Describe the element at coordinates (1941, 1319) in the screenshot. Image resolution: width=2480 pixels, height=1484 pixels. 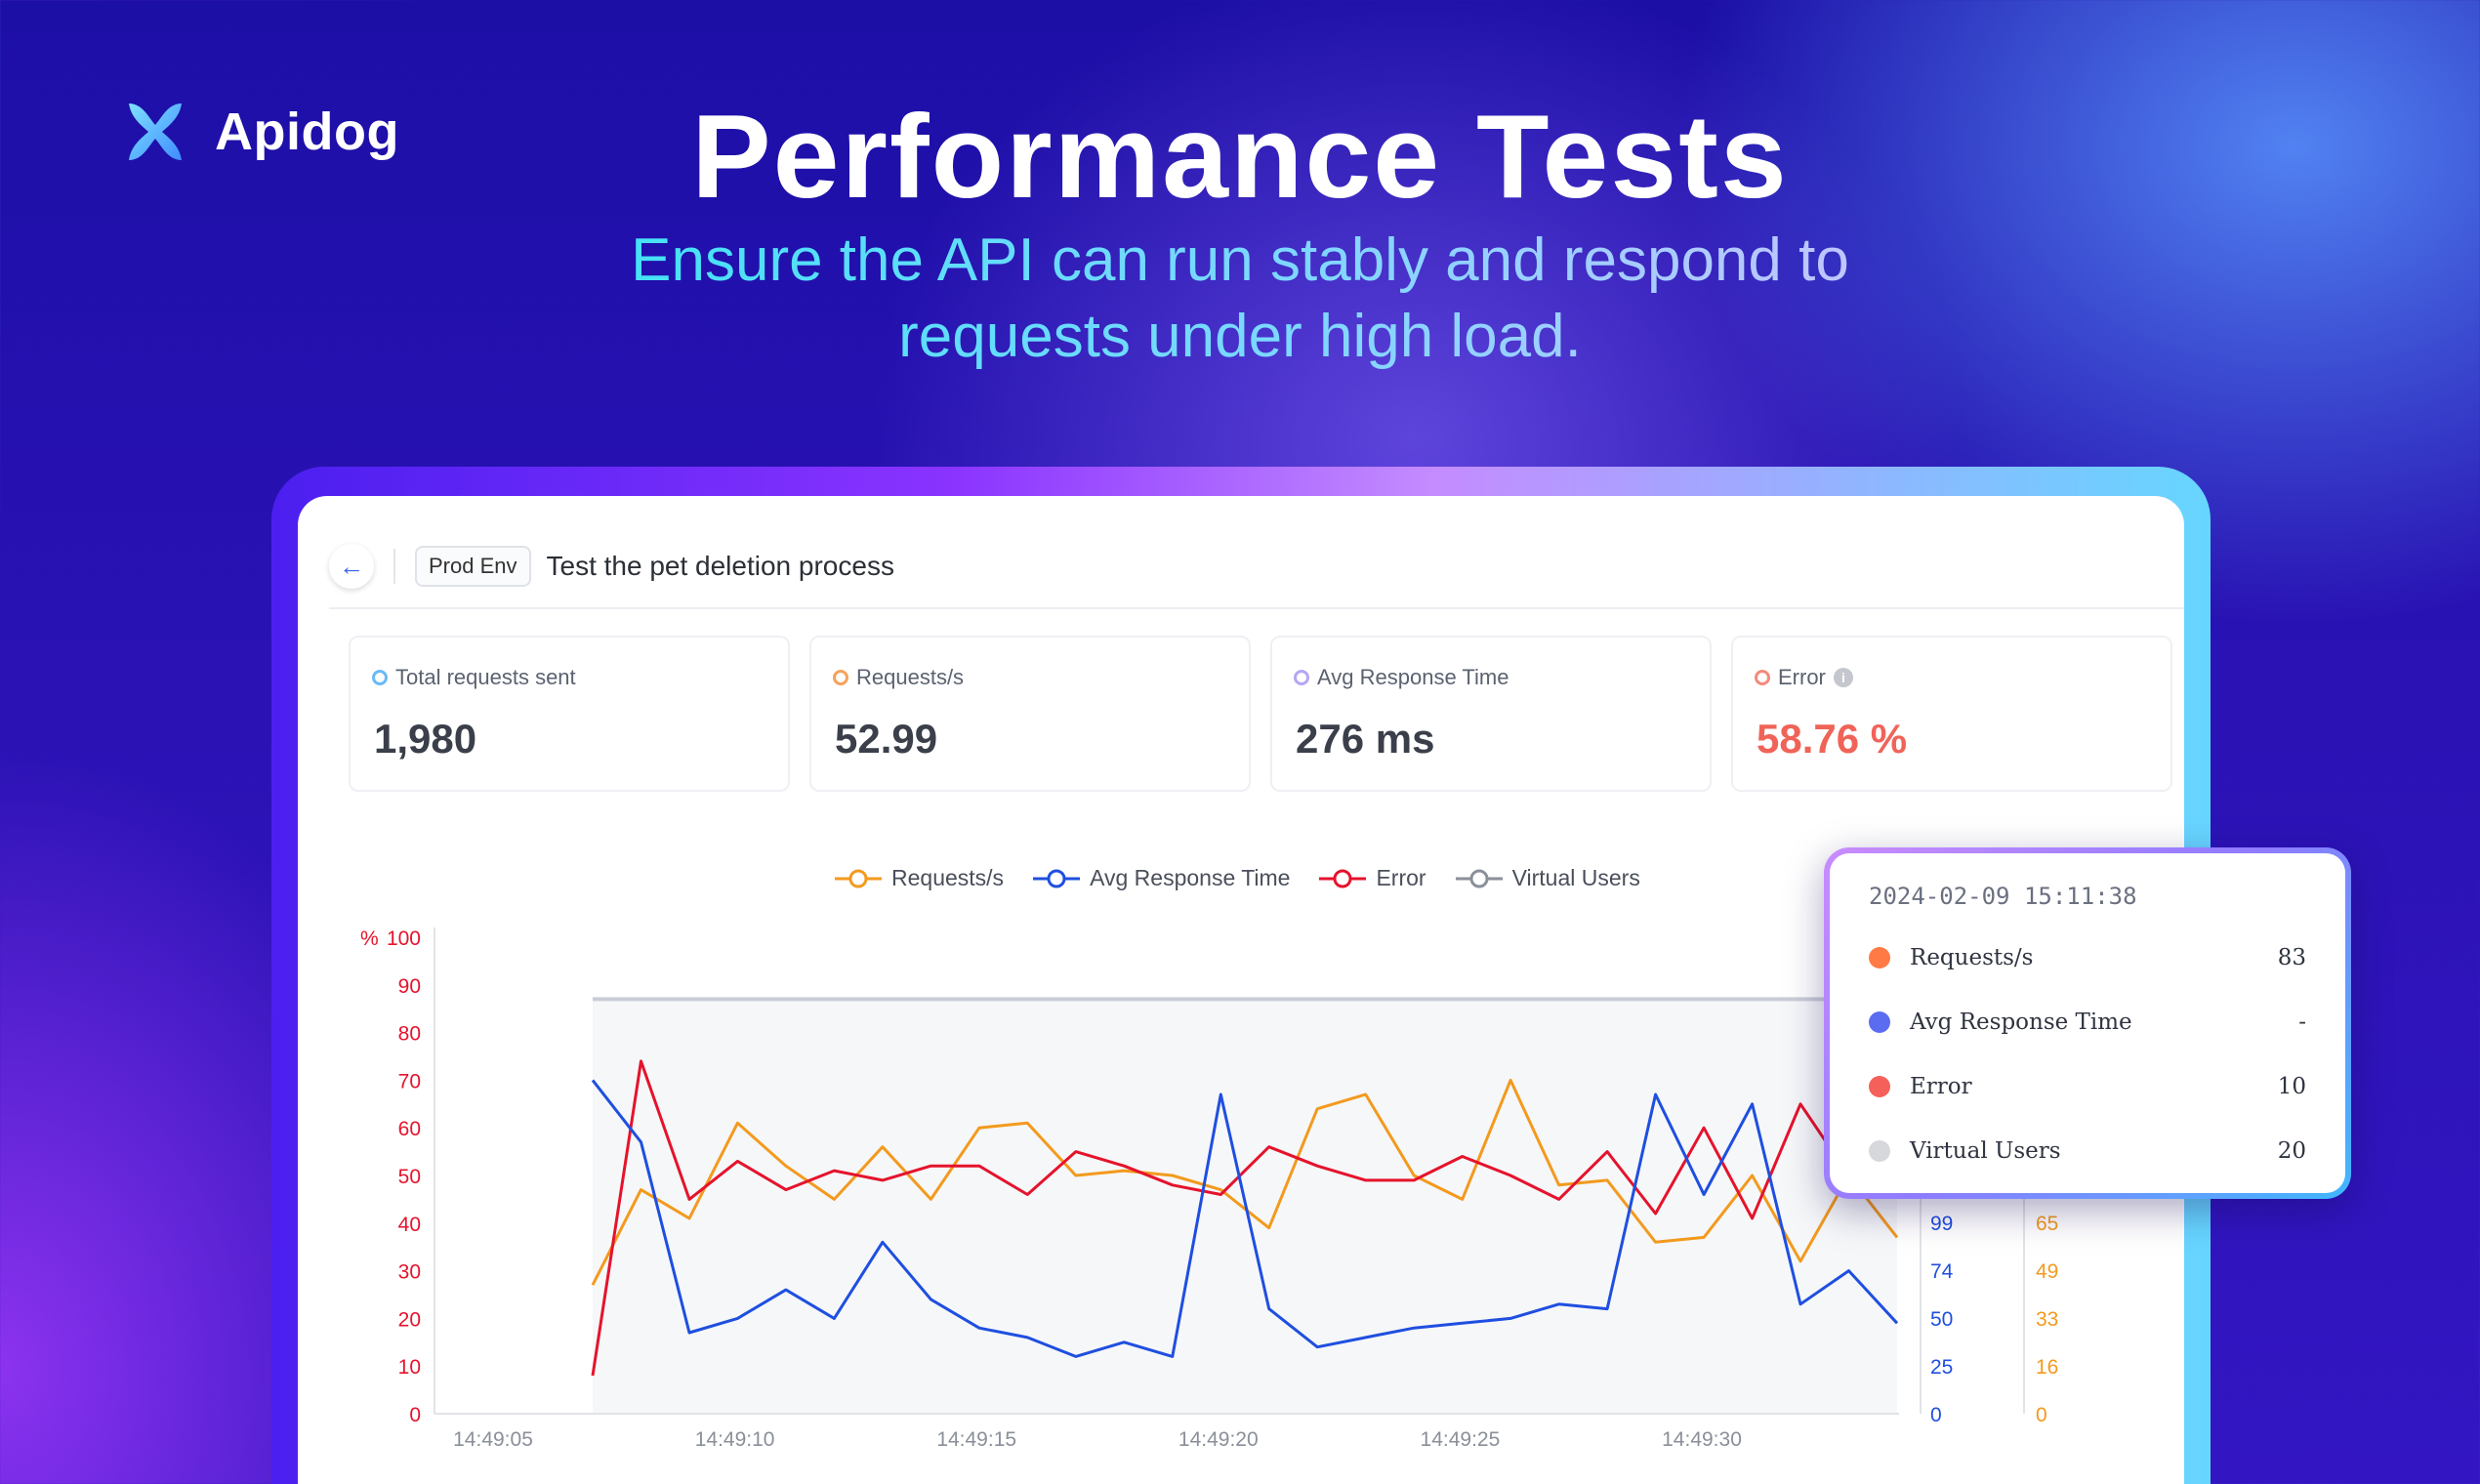
I see `y-right1-tick-label: 50` at that location.